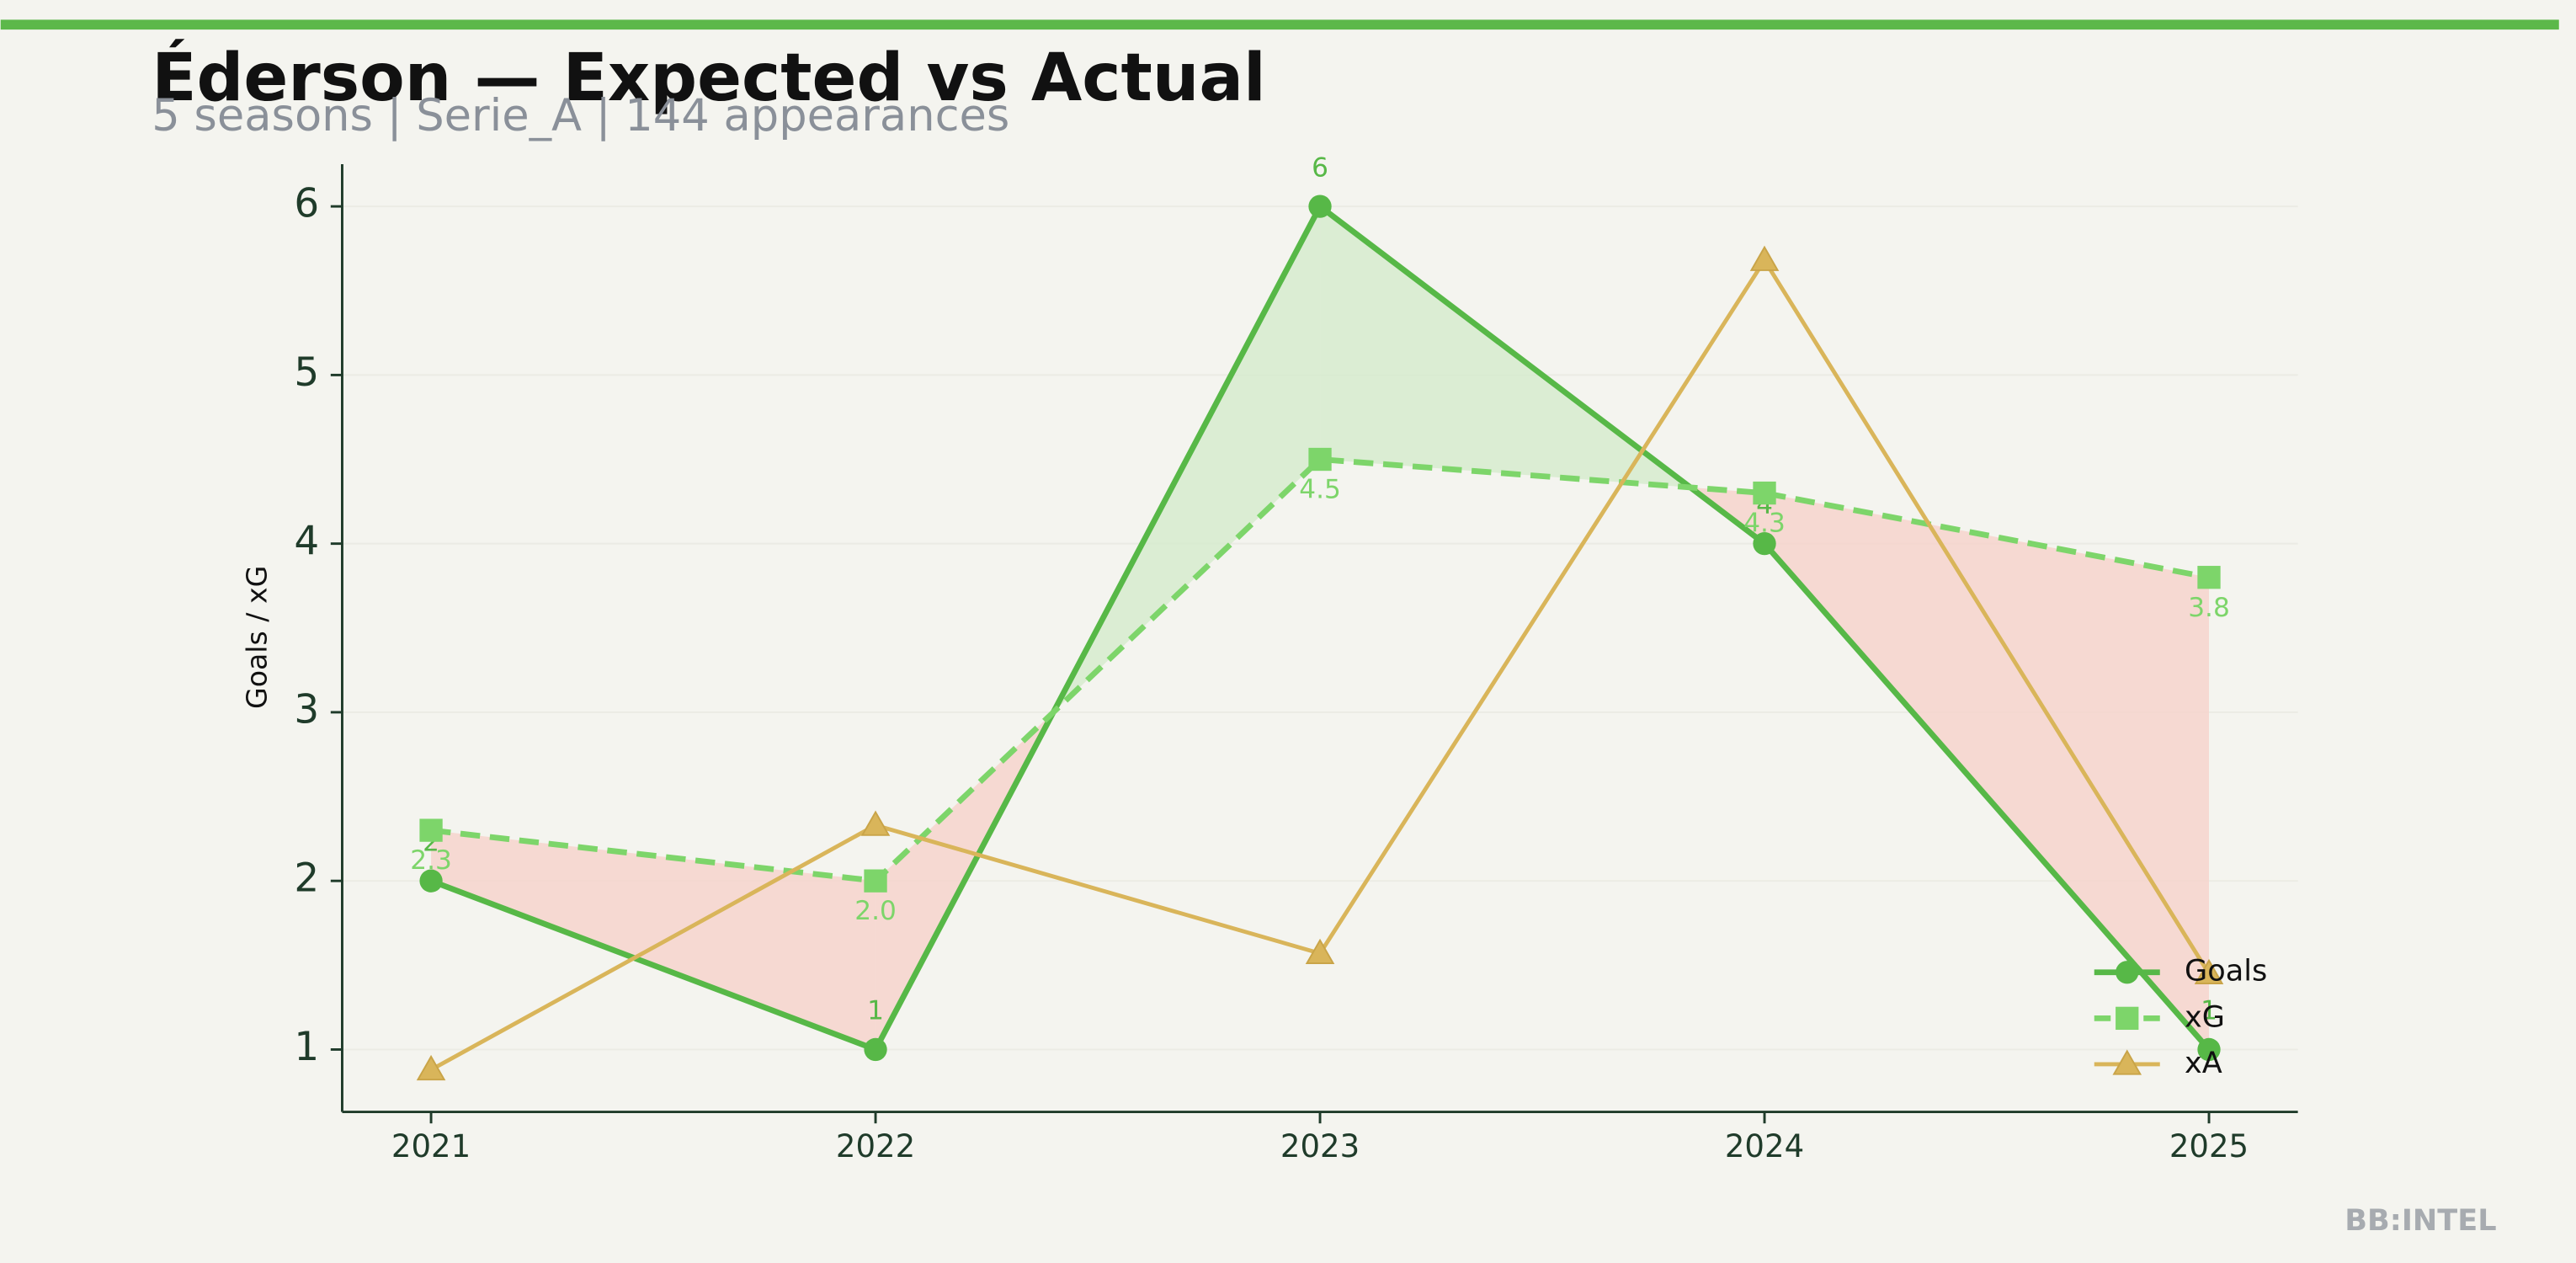  Describe the element at coordinates (2209, 1146) in the screenshot. I see `x-tick-label: 2025` at that location.